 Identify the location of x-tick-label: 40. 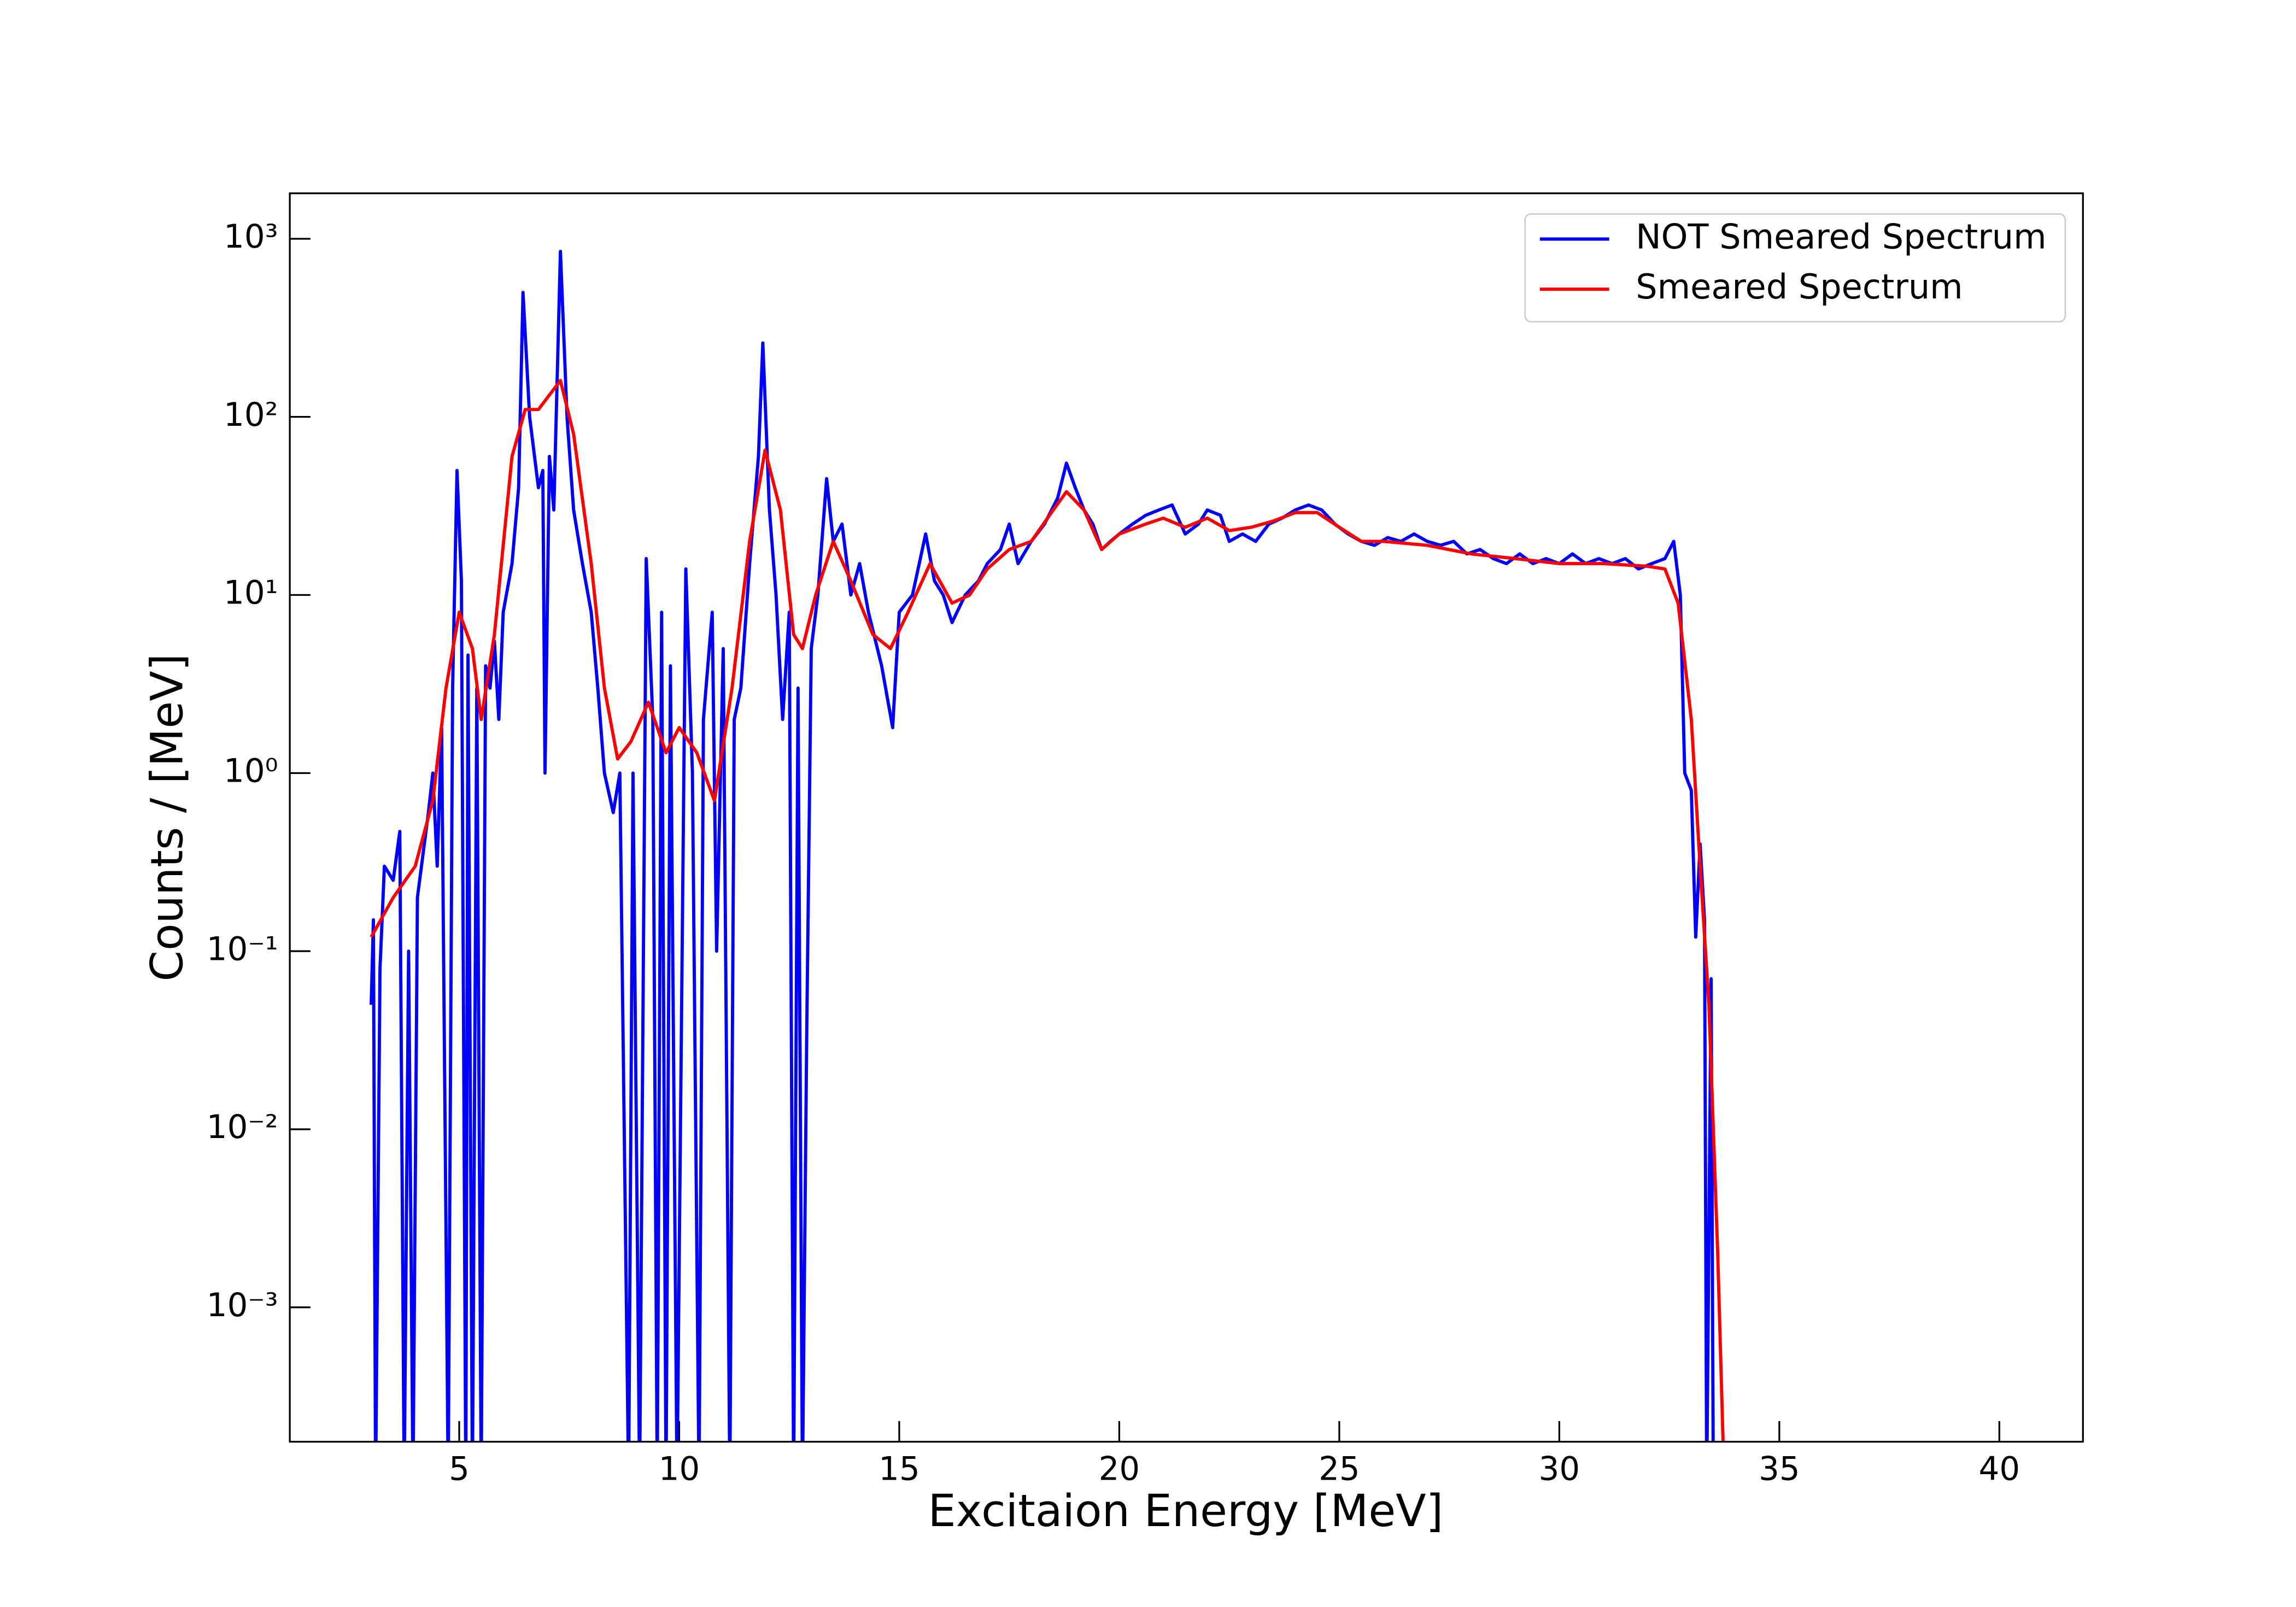
(1999, 1469).